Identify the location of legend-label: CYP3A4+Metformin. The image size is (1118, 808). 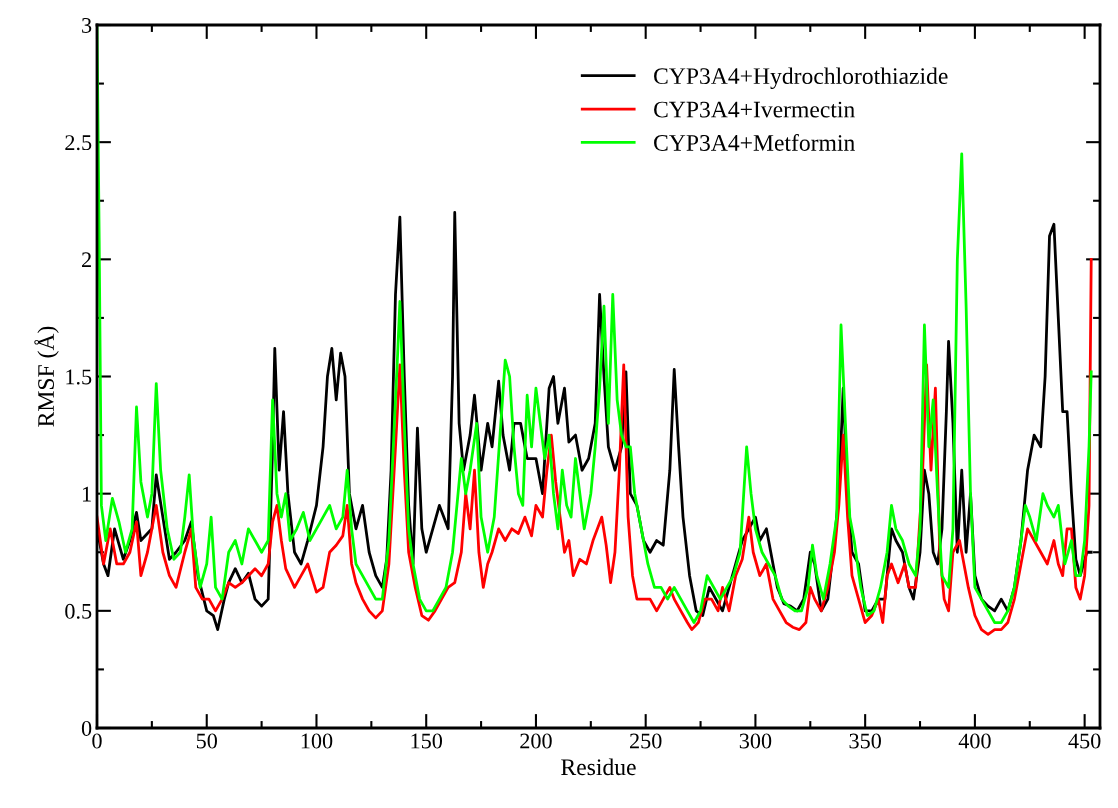
(754, 142).